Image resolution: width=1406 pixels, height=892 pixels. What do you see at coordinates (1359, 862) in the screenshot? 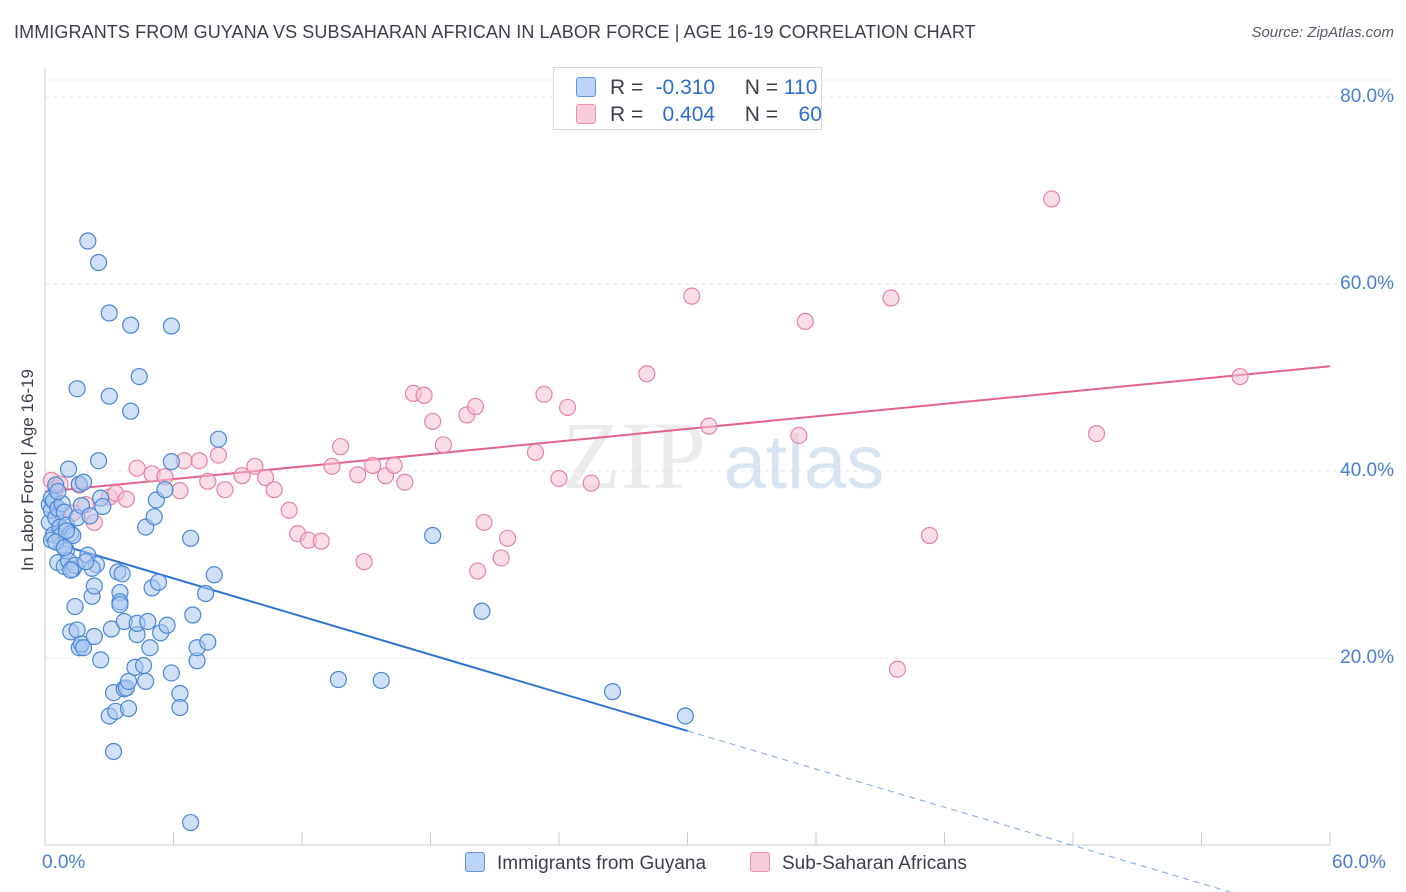
I see `x-tick-label-max: 60.0%` at bounding box center [1359, 862].